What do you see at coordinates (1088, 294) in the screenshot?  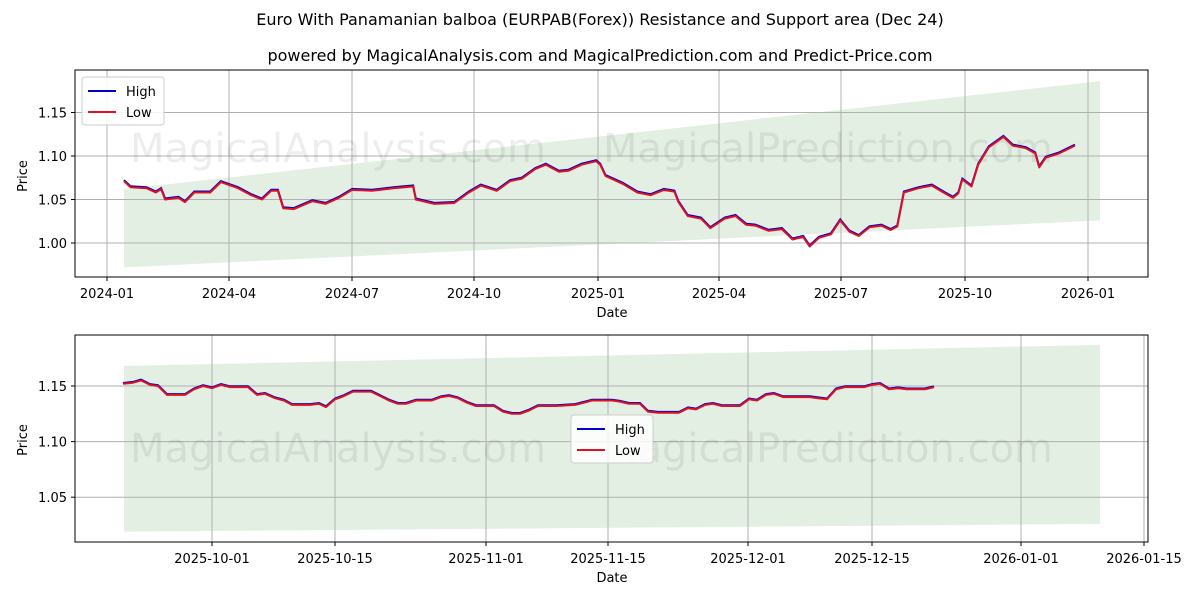 I see `x-tick-label: 2026-01` at bounding box center [1088, 294].